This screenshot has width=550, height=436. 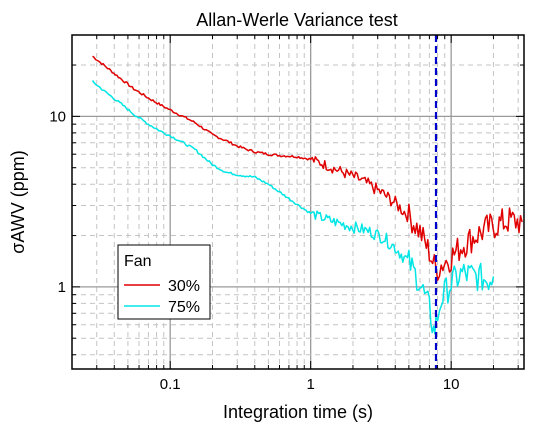 What do you see at coordinates (296, 20) in the screenshot?
I see `chart-title: Allan-Werle Variance test` at bounding box center [296, 20].